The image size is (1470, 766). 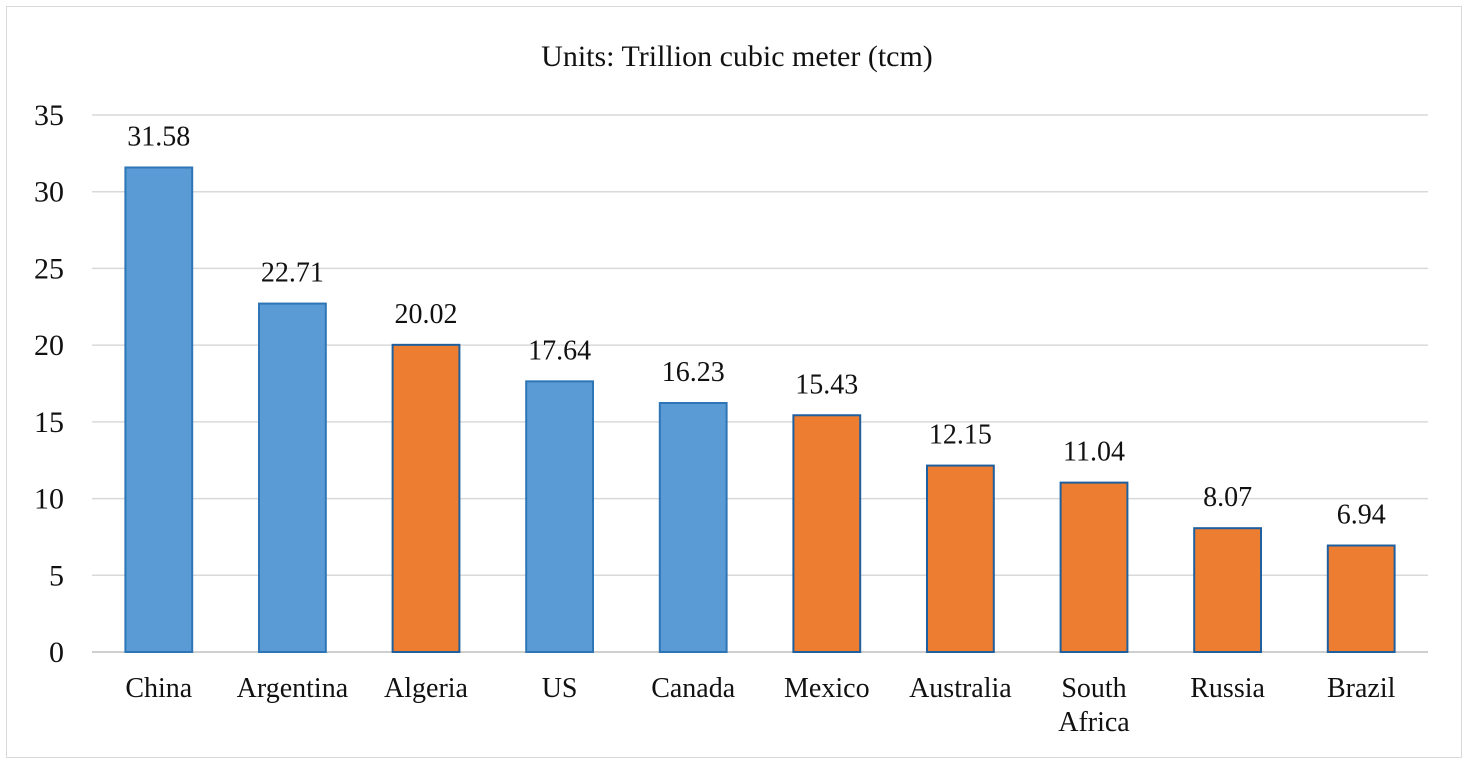 What do you see at coordinates (49, 115) in the screenshot?
I see `y-tick-label: 35` at bounding box center [49, 115].